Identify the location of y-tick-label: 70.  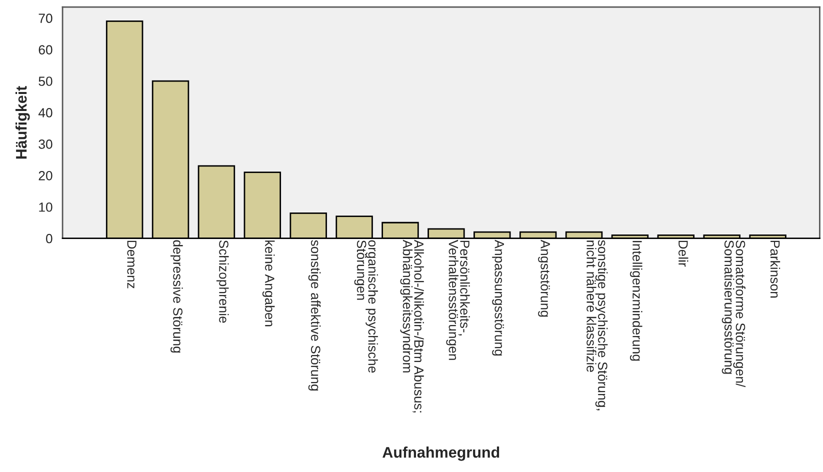
(45, 19).